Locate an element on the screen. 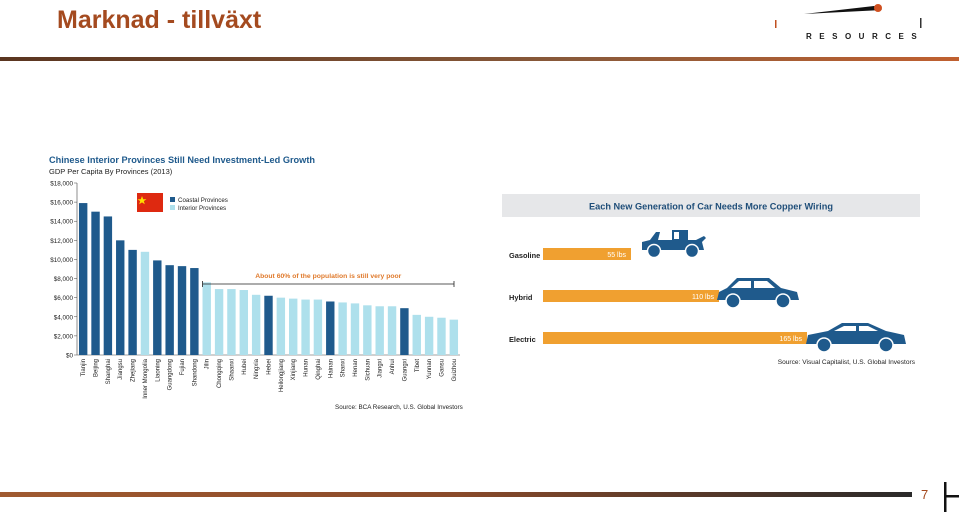 The height and width of the screenshot is (512, 959). y-tick-label: $6,000 is located at coordinates (64, 298).